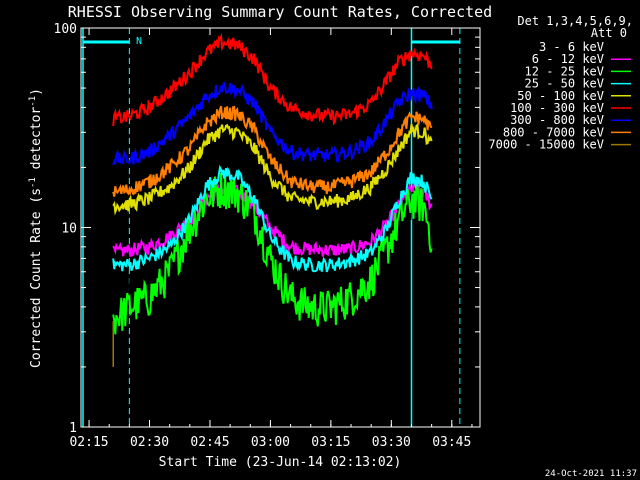  I want to click on series-4-trace, so click(272, 169).